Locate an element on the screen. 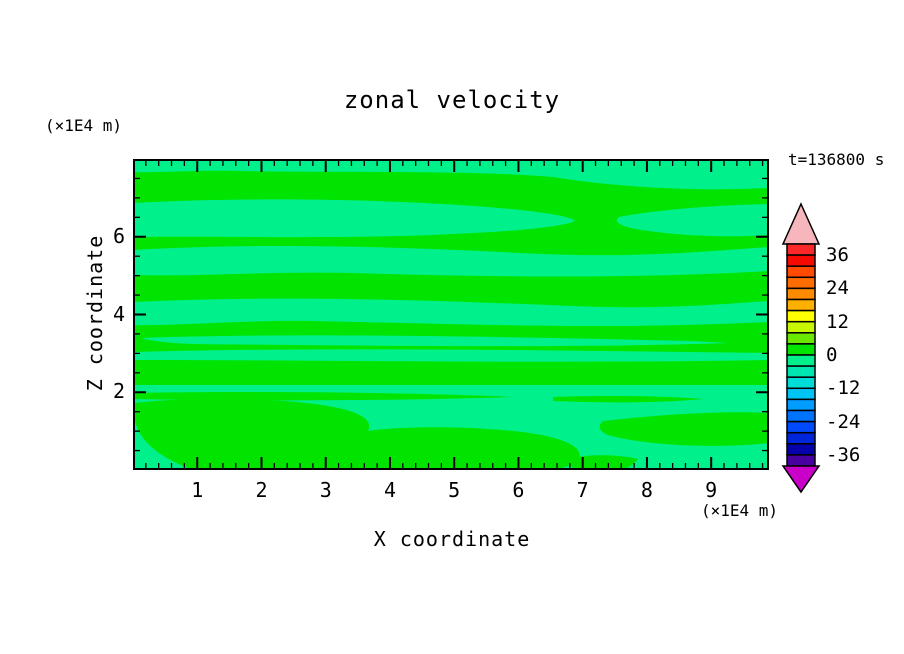  time-annotation: t=136800 s is located at coordinates (836, 159).